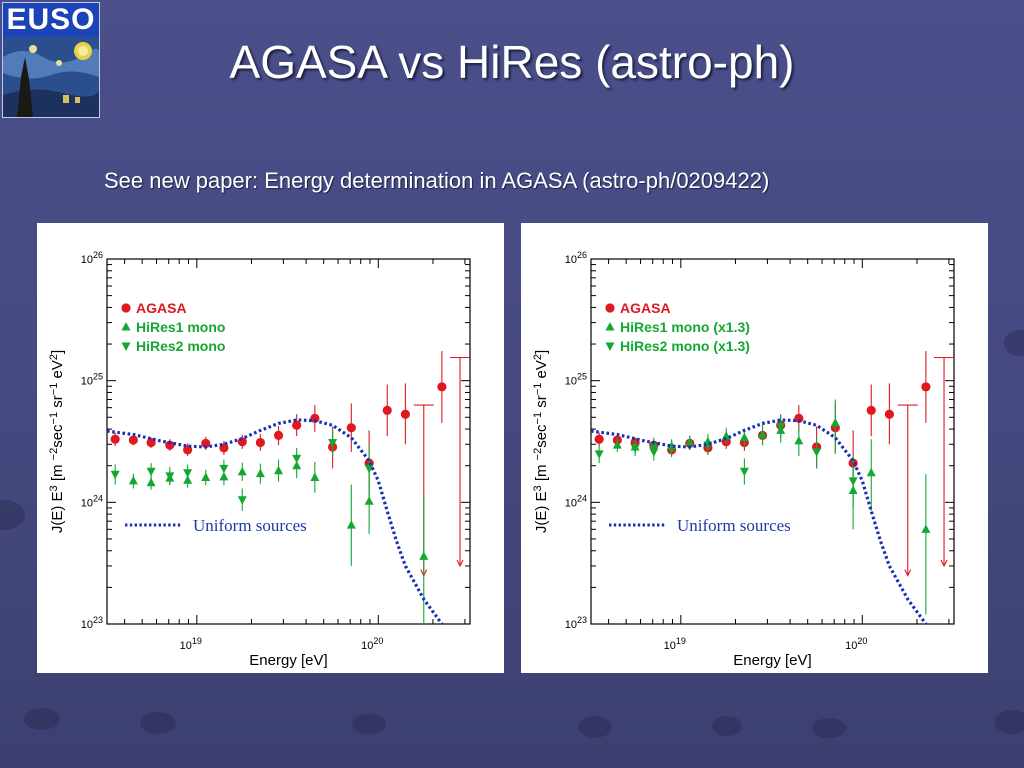  I want to click on legend-marker-hires2-mono, so click(126, 346).